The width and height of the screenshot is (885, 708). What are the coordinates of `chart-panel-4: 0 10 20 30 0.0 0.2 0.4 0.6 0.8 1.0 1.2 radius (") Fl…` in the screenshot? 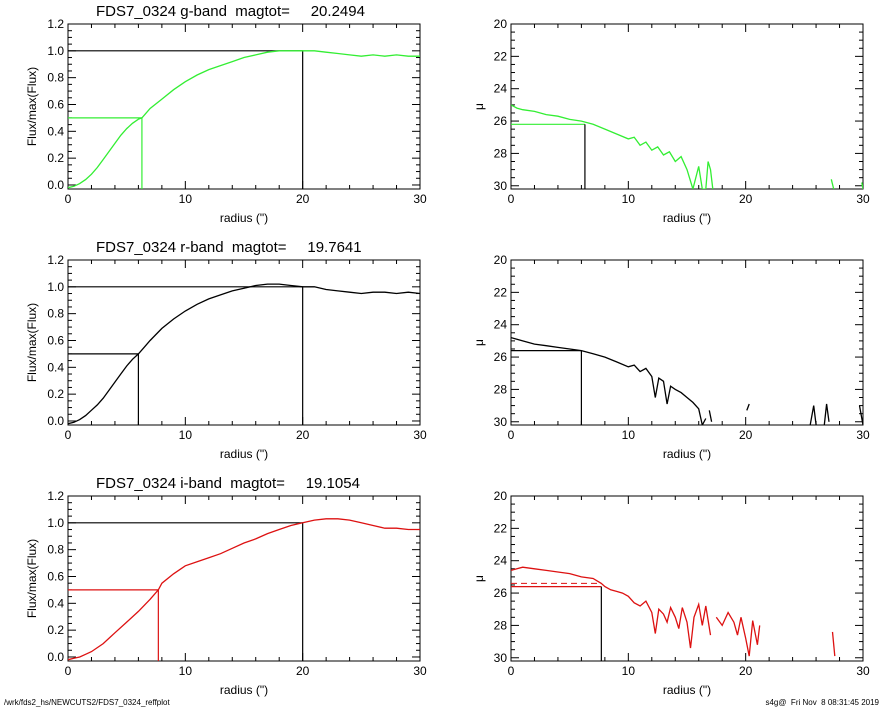 It's located at (226, 586).